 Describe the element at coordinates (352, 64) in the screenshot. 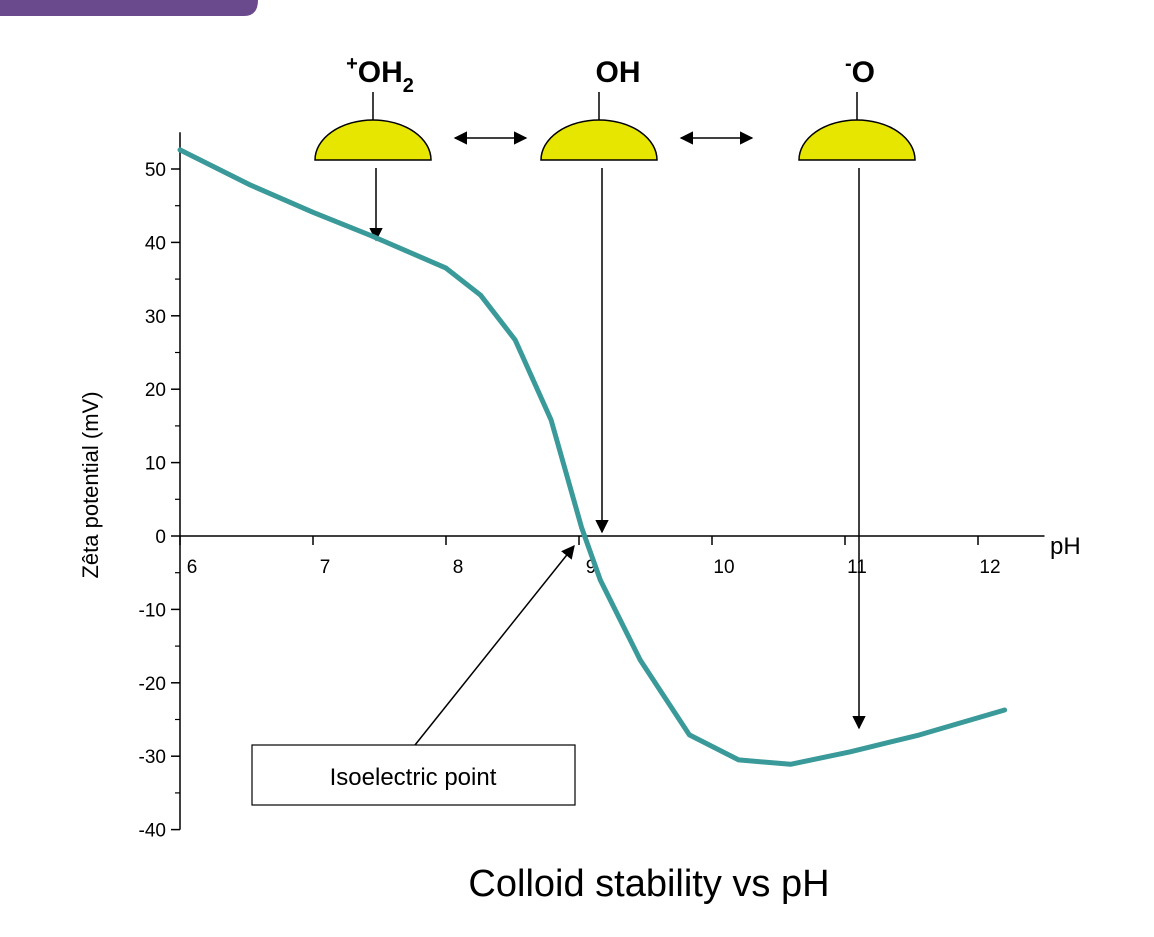

I see `charge: +` at that location.